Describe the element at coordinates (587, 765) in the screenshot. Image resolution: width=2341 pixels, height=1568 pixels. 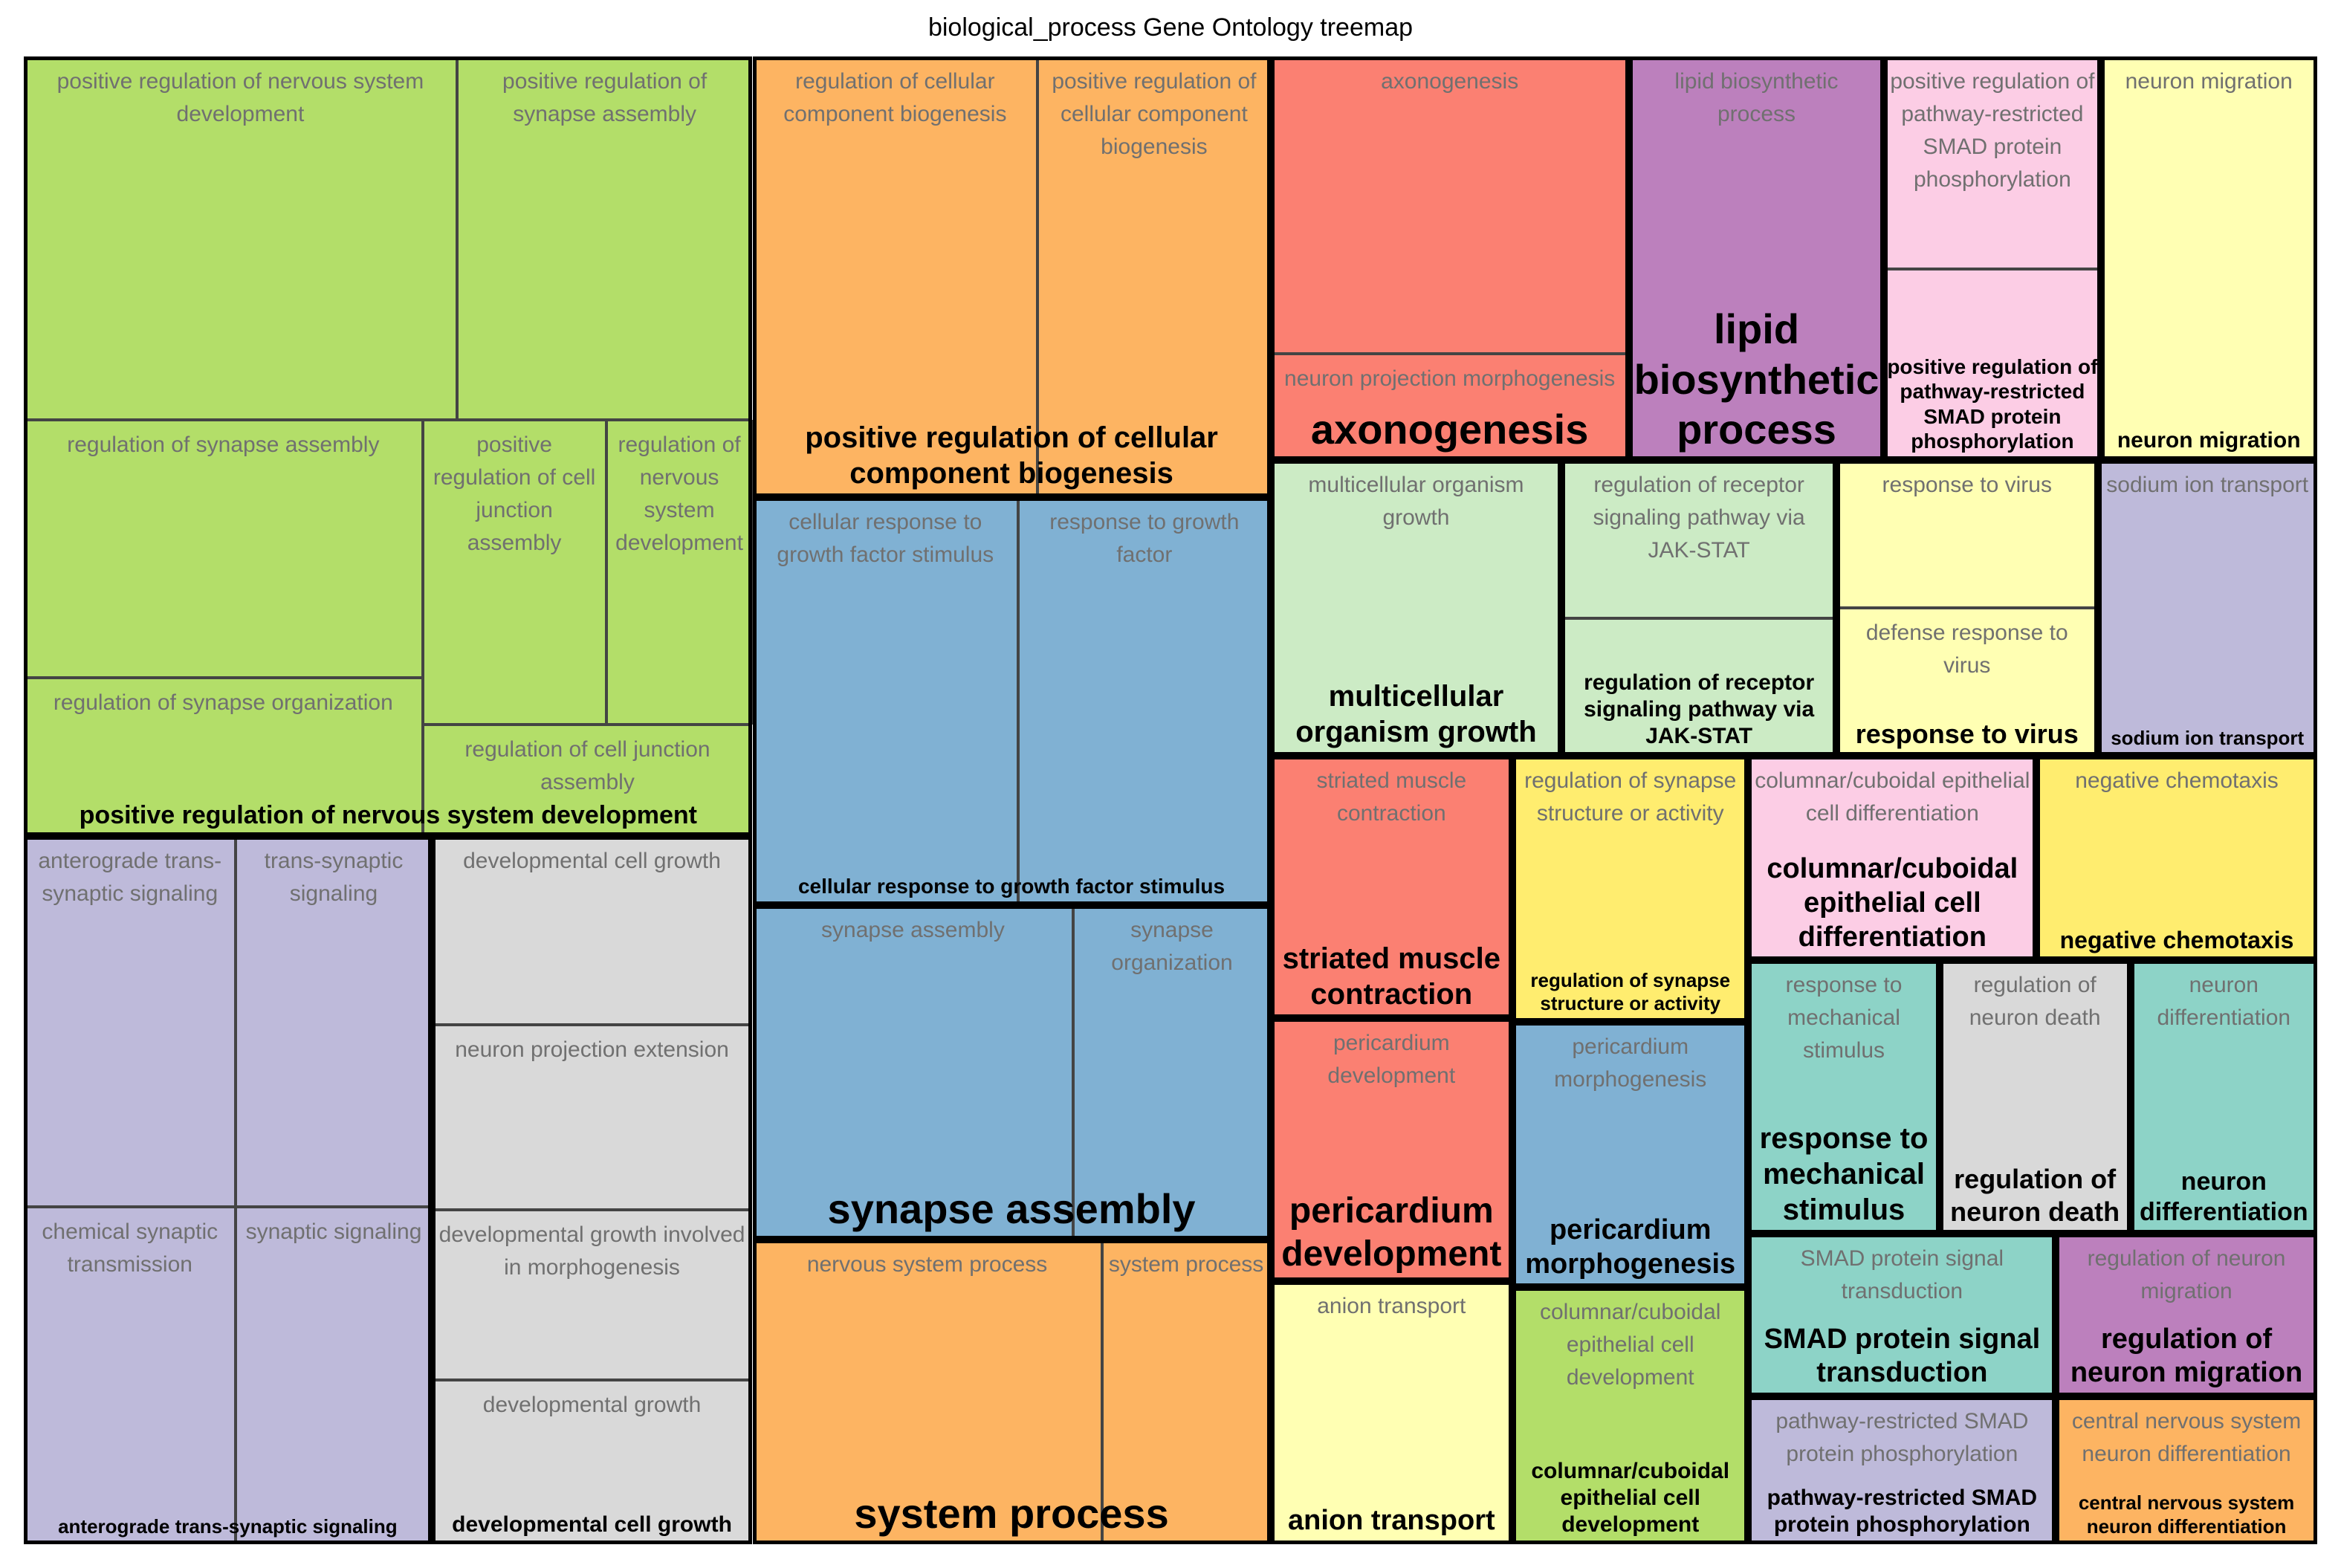
I see `tile-label: regulation of cell junction assembly` at that location.